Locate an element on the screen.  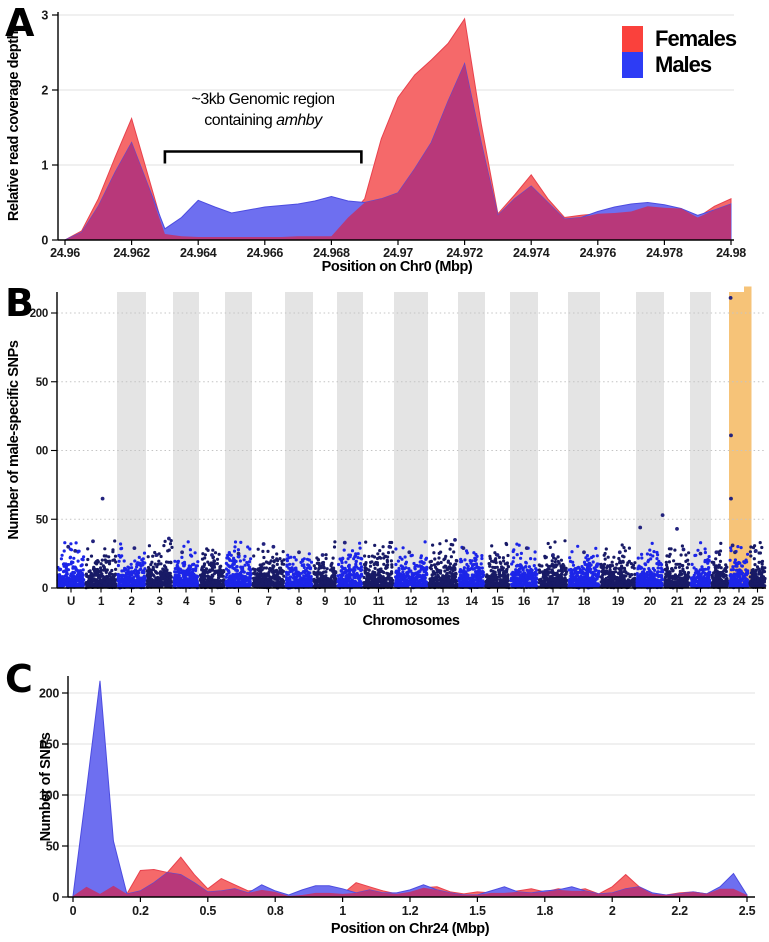
b-x-tick-label: 7 is located at coordinates (268, 602).